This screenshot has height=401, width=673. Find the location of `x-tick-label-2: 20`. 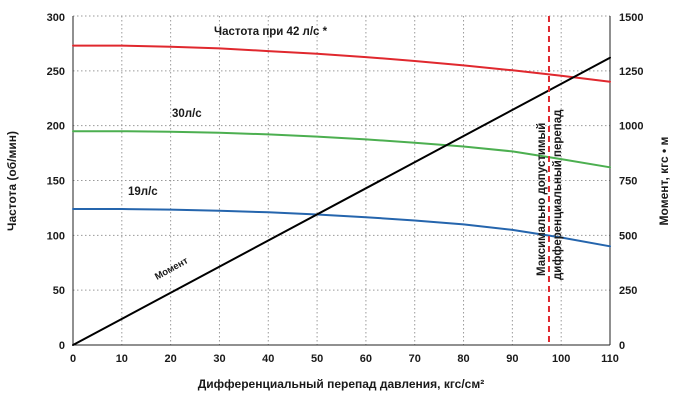

x-tick-label-2: 20 is located at coordinates (171, 359).